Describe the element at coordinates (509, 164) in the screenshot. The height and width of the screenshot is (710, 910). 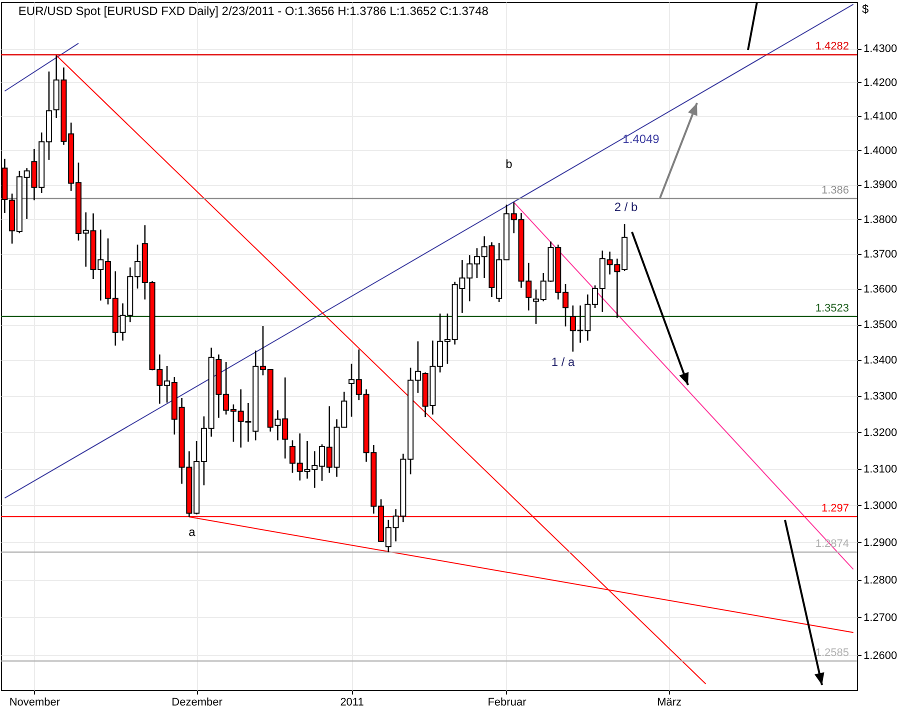
I see `annotation: b` at that location.